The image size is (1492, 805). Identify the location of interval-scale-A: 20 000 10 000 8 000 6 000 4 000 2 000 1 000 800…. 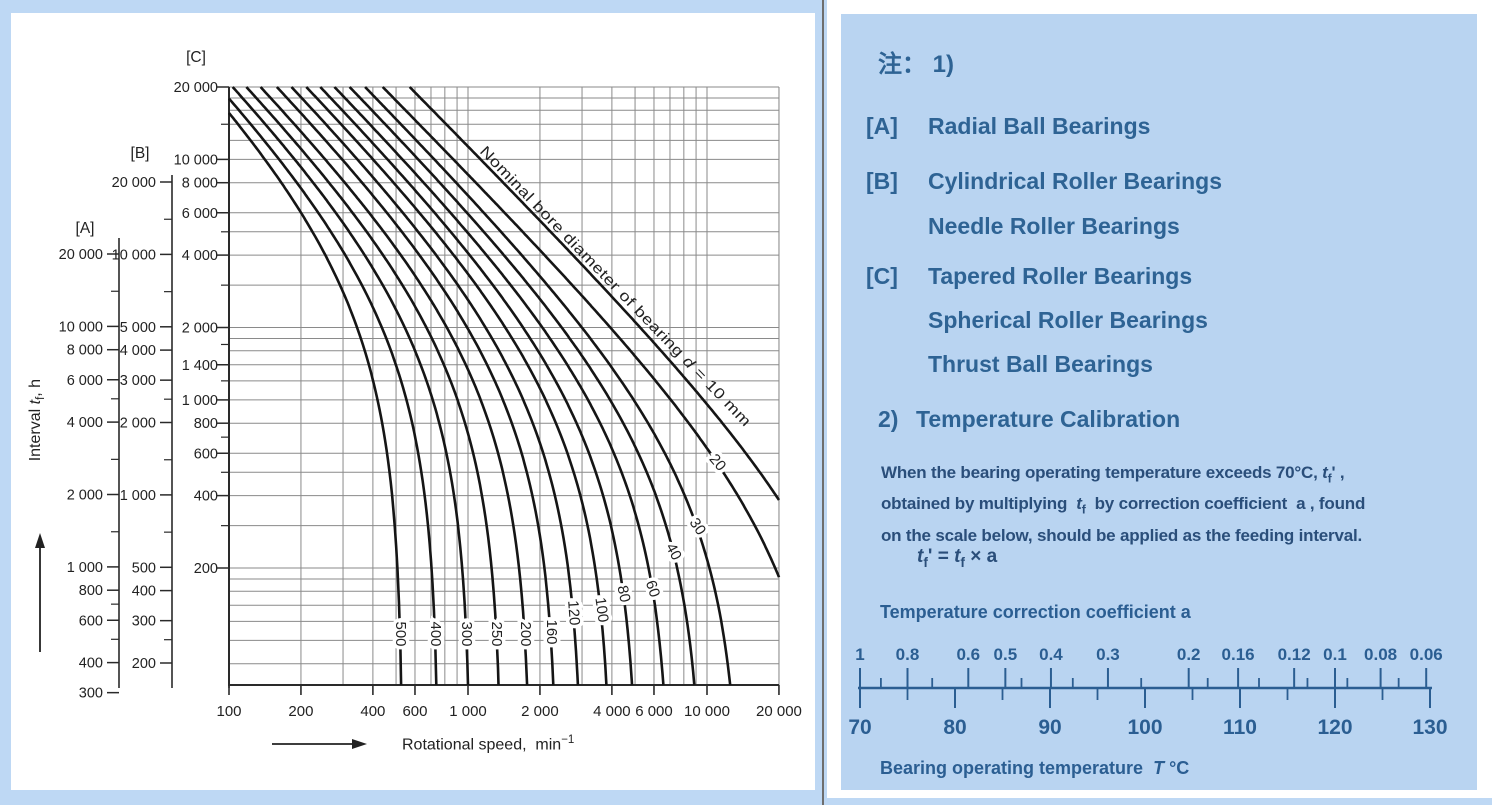
(89, 461).